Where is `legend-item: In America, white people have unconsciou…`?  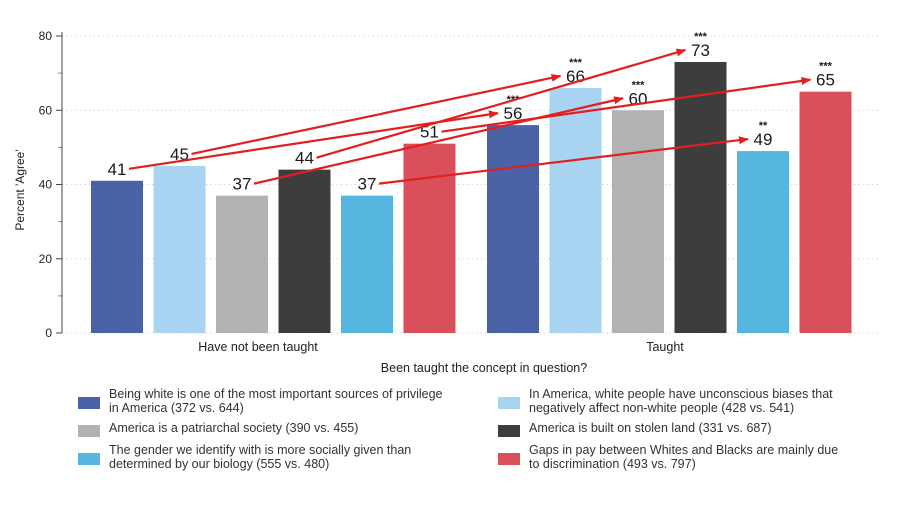 legend-item: In America, white people have unconsciou… is located at coordinates (693, 401).